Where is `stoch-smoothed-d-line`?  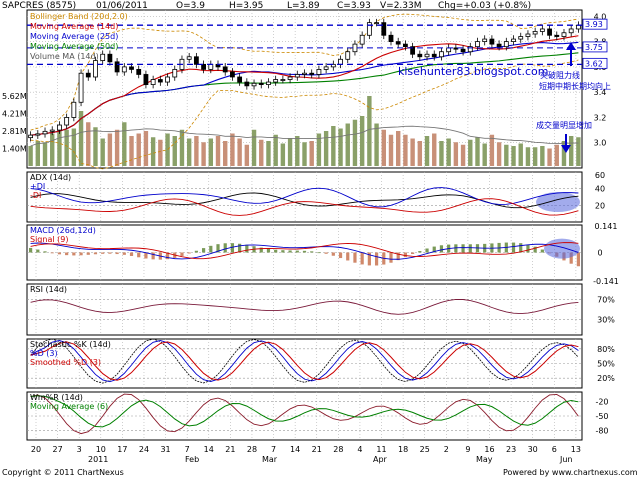
stoch-smoothed-d-line is located at coordinates (304, 361).